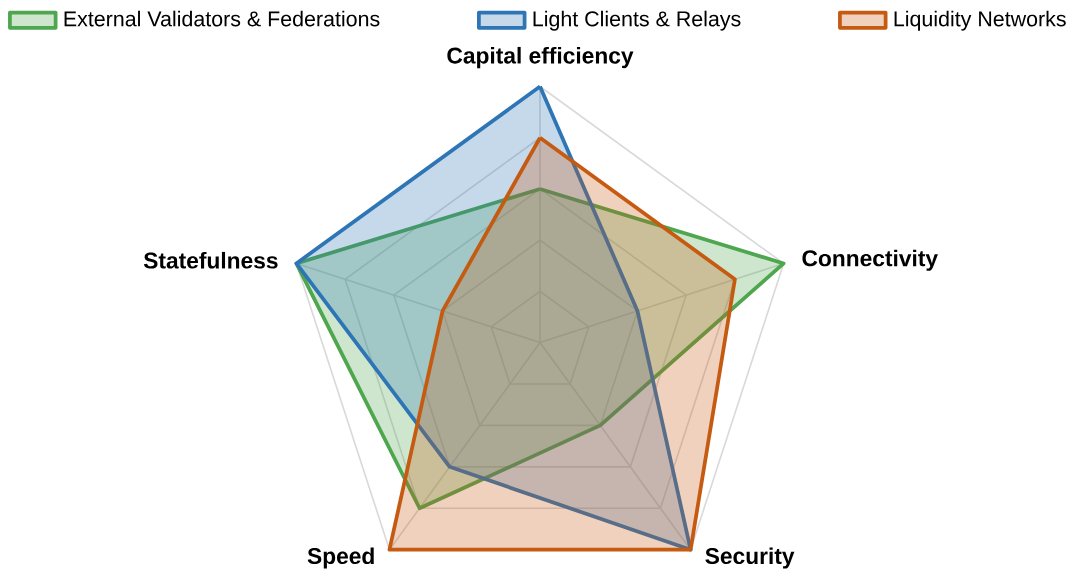  Describe the element at coordinates (210, 260) in the screenshot. I see `spoke-label: Statefulness` at that location.